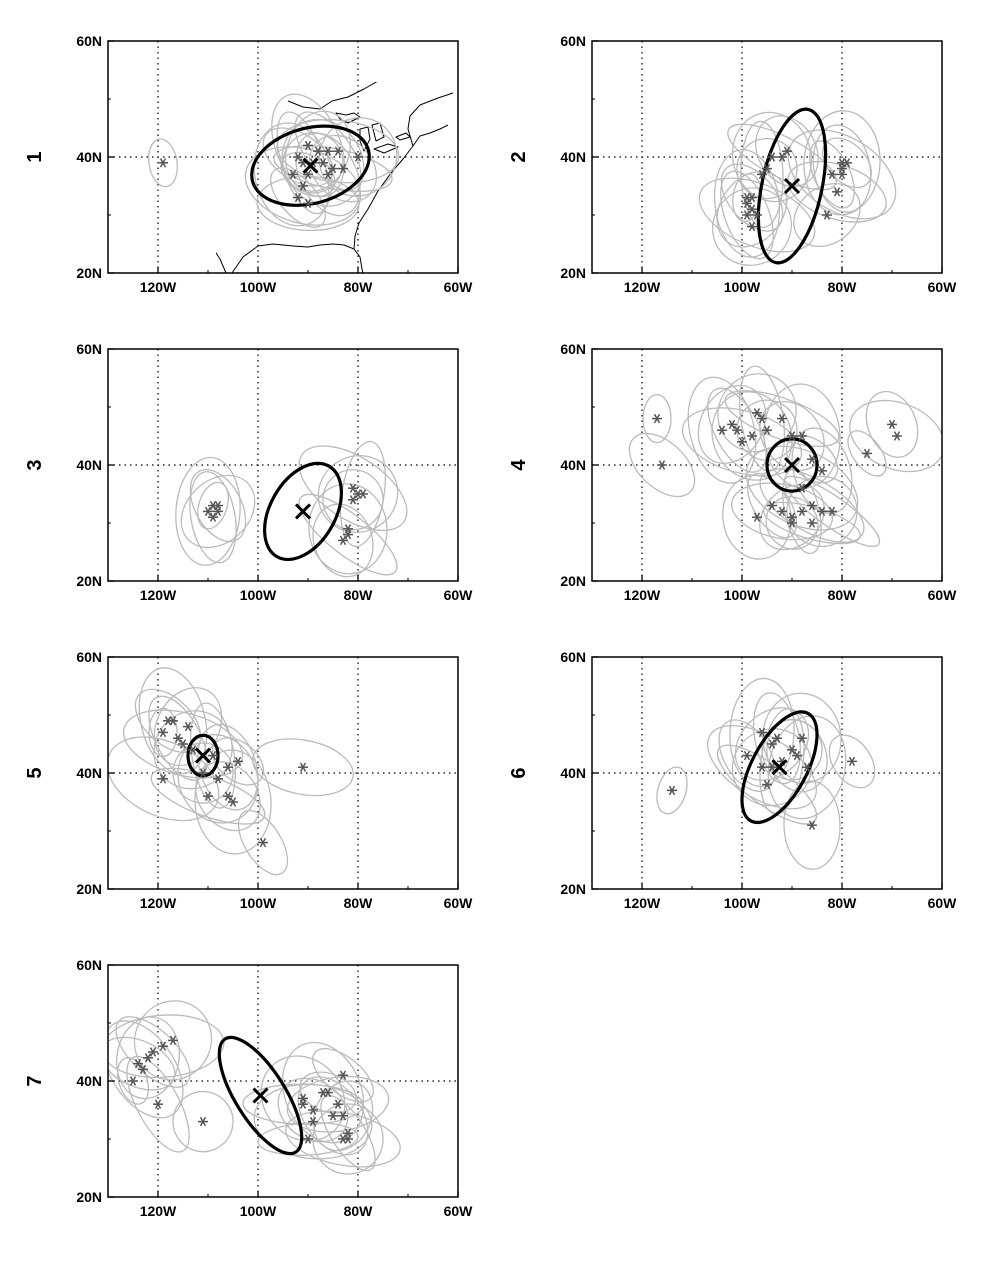 This screenshot has width=1000, height=1270. I want to click on panel-number-label: 5, so click(35, 772).